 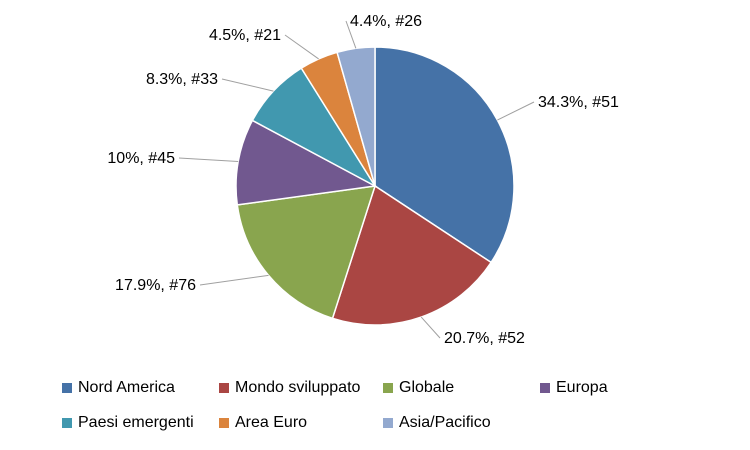 What do you see at coordinates (484, 338) in the screenshot?
I see `data-label: 20.7%, #52` at bounding box center [484, 338].